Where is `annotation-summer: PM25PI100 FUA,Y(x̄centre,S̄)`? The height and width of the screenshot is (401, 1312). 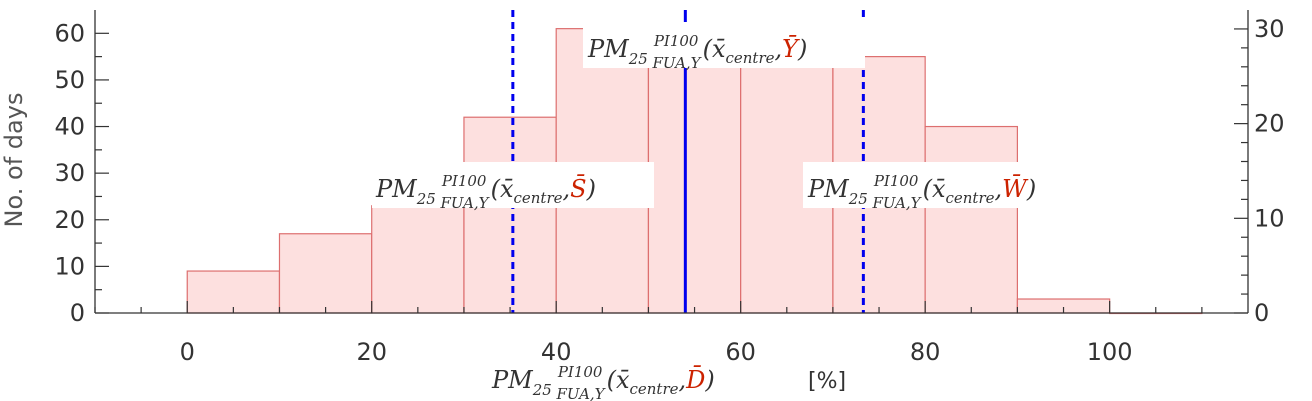
annotation-summer: PM25PI100 FUA,Y(x̄centre,S̄) is located at coordinates (513, 187).